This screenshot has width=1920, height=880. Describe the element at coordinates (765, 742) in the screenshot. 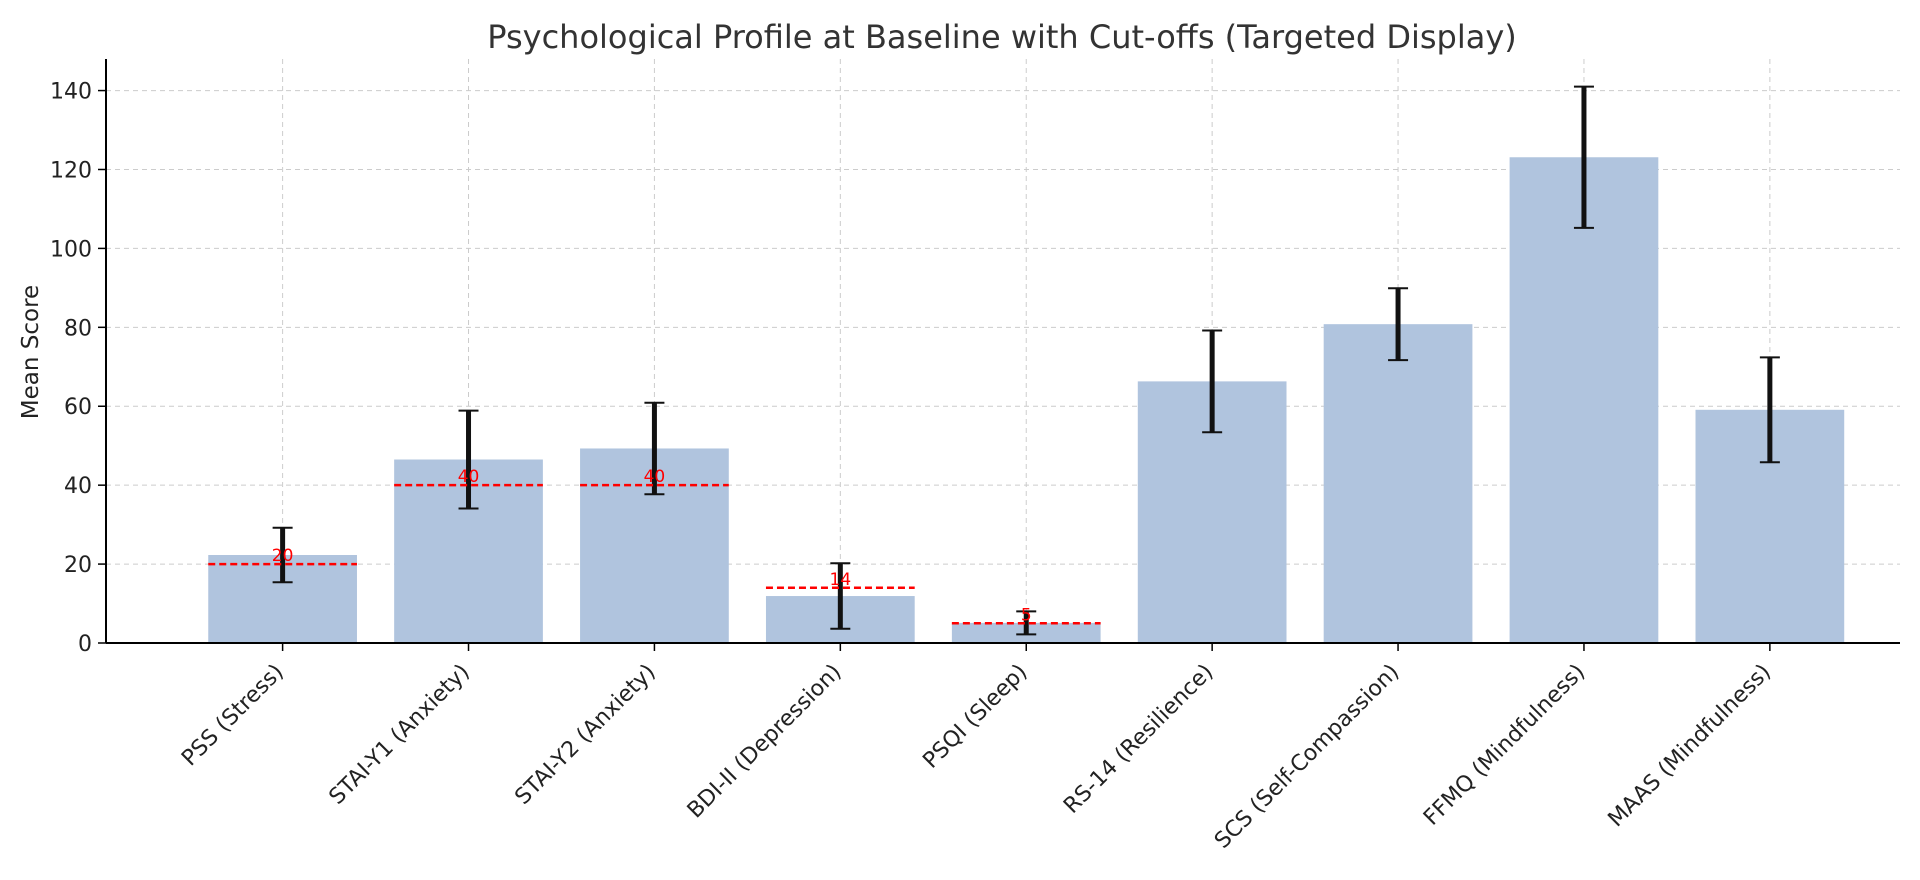

I see `x-tick-label: BDI-II (Depression)` at that location.